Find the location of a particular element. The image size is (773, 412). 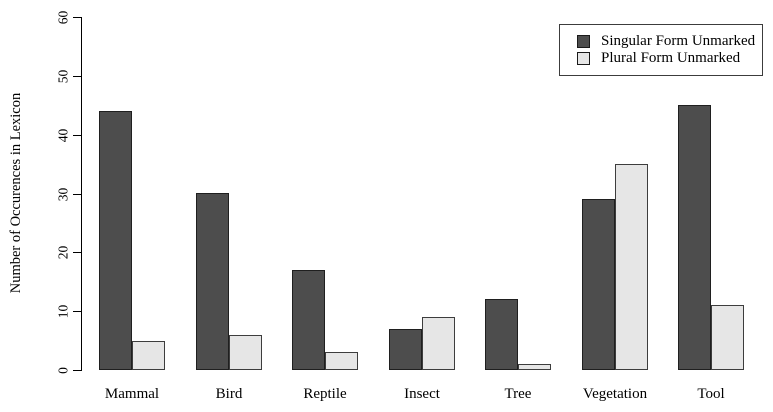

bar-tree-plural-form-unmarked is located at coordinates (534, 367).